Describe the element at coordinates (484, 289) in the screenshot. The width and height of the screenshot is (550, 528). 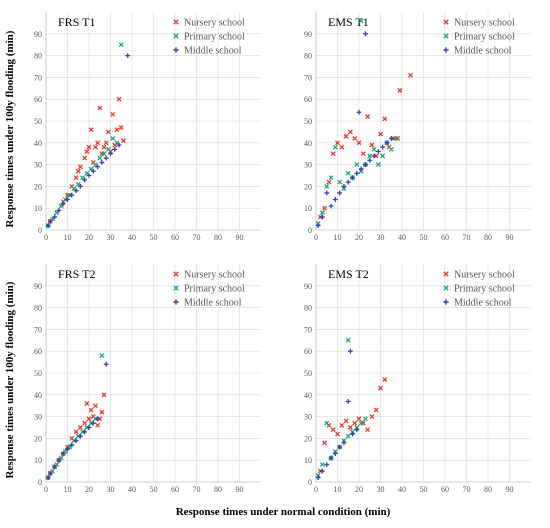
I see `legend-entry: Primary school` at that location.